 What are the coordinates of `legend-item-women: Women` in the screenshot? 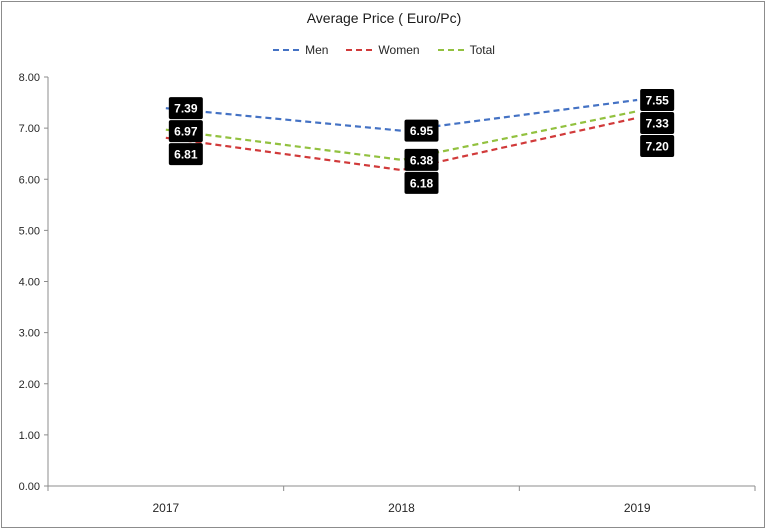 It's located at (383, 50).